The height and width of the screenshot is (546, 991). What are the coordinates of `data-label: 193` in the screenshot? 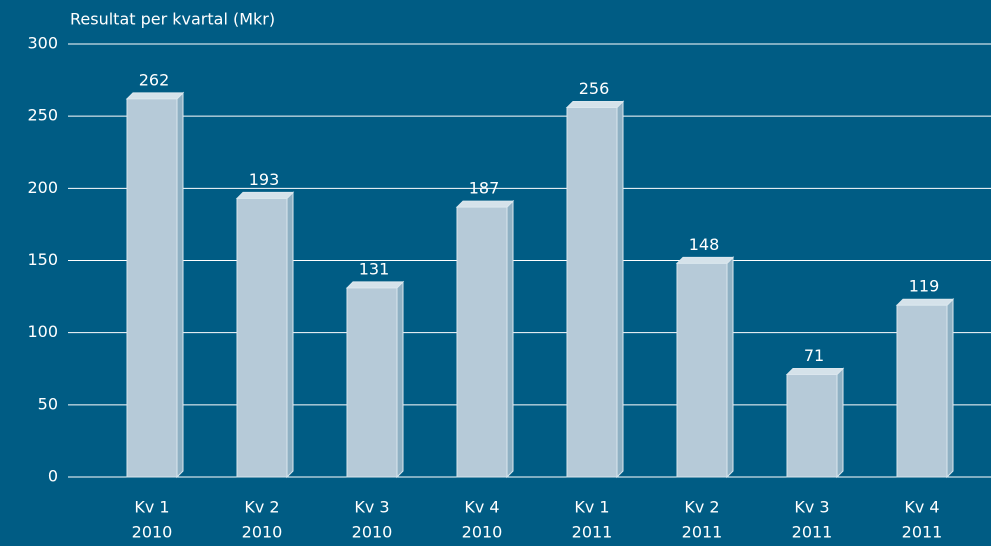 It's located at (264, 179).